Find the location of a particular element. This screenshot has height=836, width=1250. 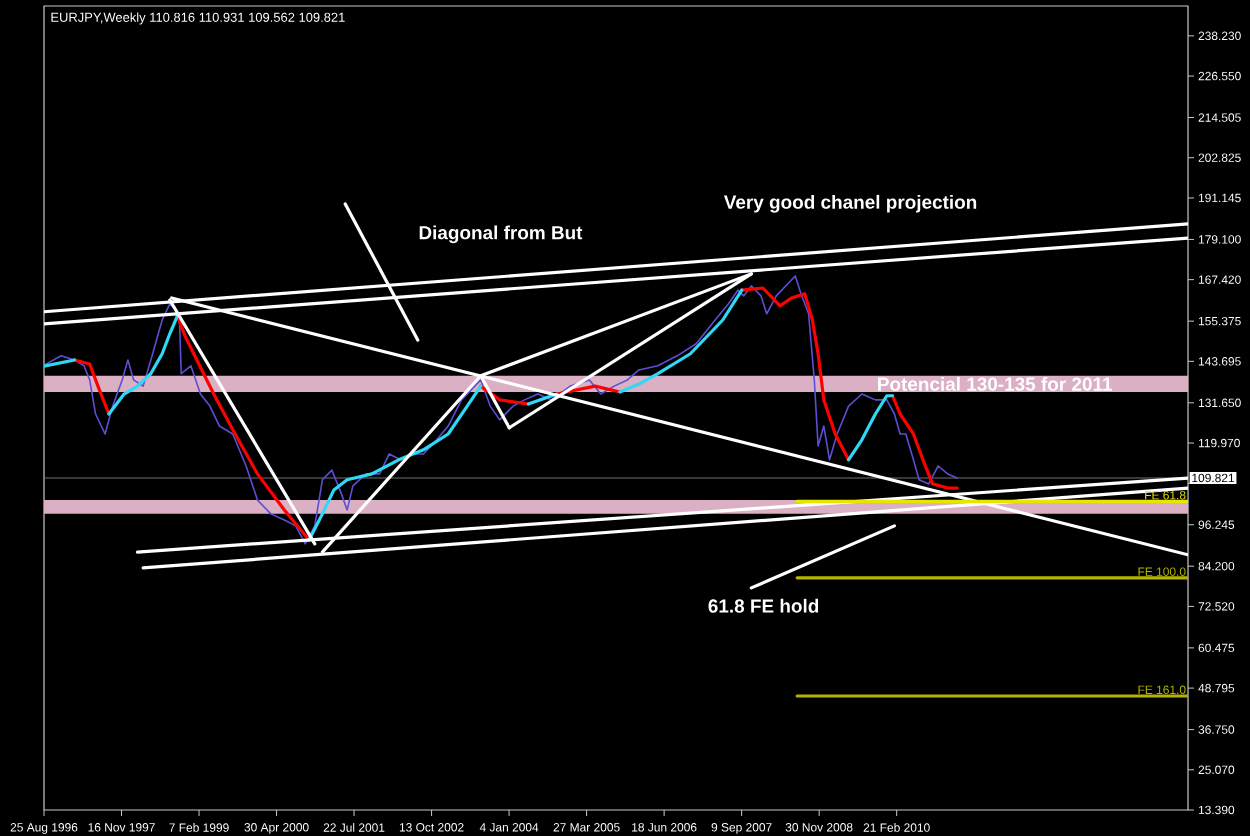

annotation: Very good chanel projection is located at coordinates (850, 203).